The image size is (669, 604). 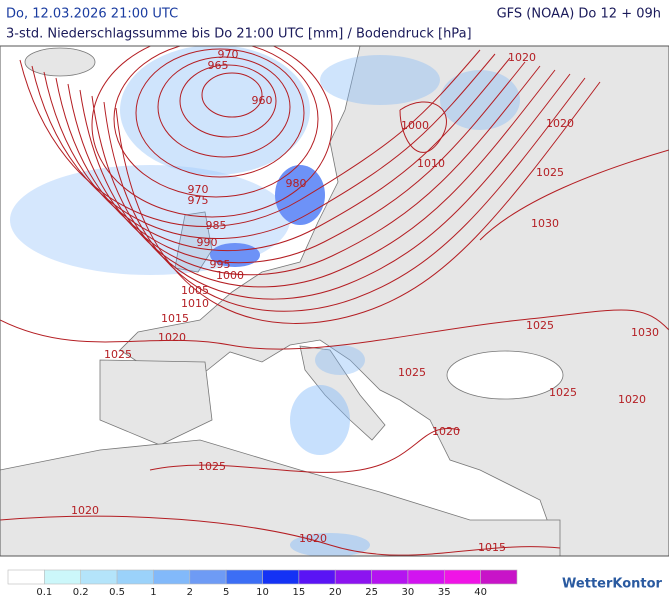 I want to click on legend-label: 10, so click(x=262, y=592).